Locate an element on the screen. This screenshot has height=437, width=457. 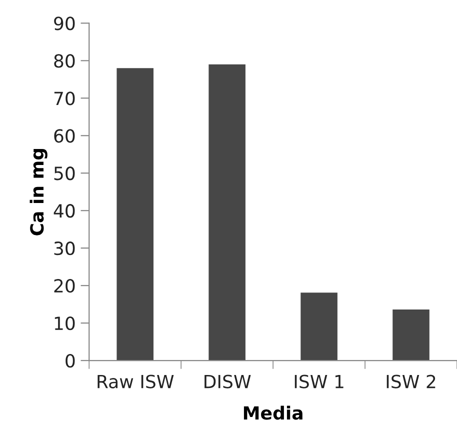
y-axis-title: Ca in mg is located at coordinates (39, 192).